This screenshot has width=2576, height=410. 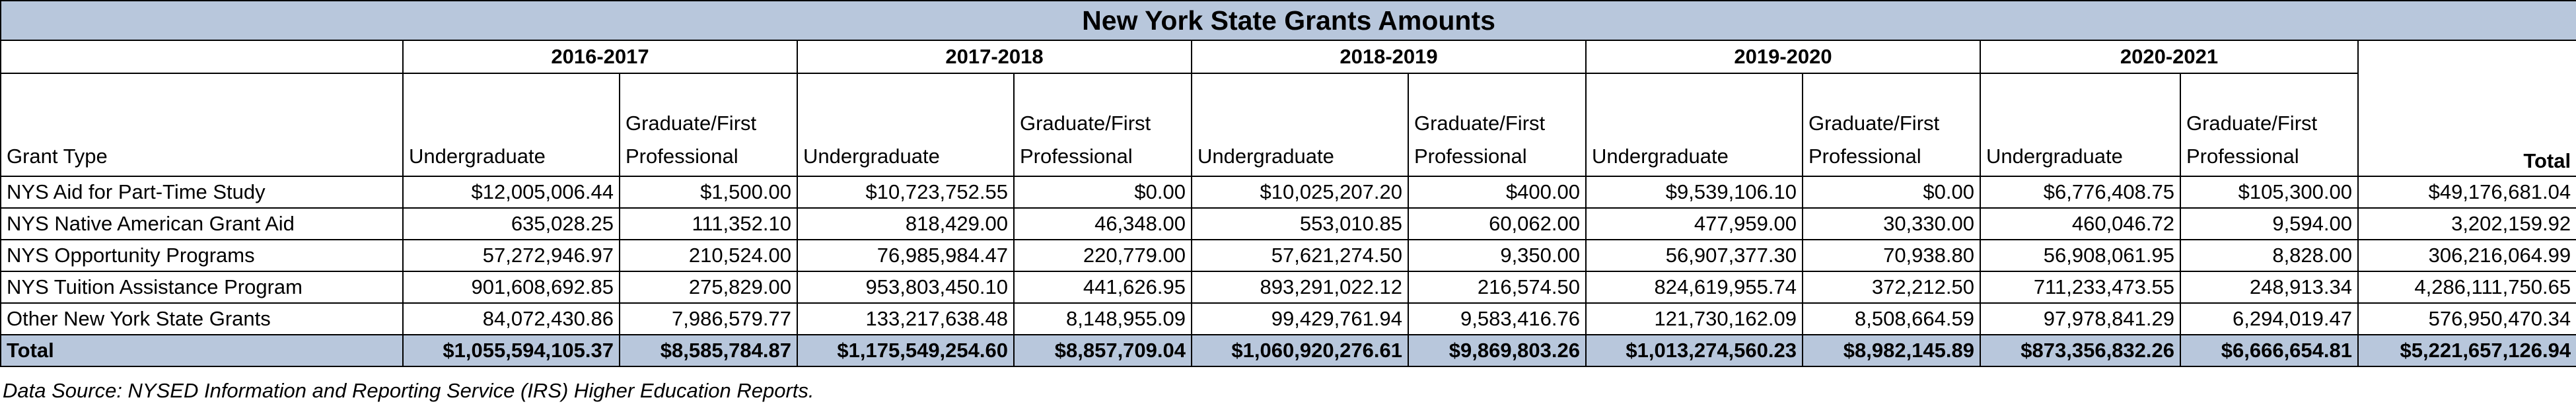 I want to click on amount: 711,233,473.55, so click(x=2080, y=287).